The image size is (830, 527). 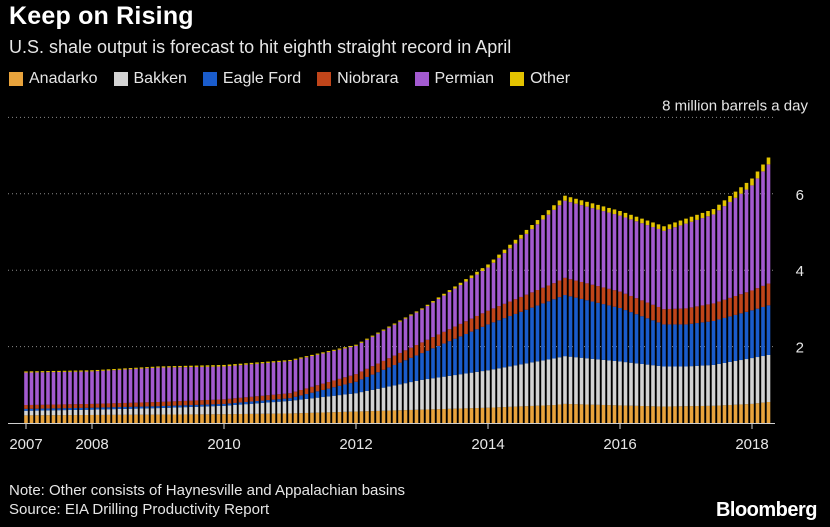 What do you see at coordinates (91, 444) in the screenshot?
I see `x-tick-label: 2008` at bounding box center [91, 444].